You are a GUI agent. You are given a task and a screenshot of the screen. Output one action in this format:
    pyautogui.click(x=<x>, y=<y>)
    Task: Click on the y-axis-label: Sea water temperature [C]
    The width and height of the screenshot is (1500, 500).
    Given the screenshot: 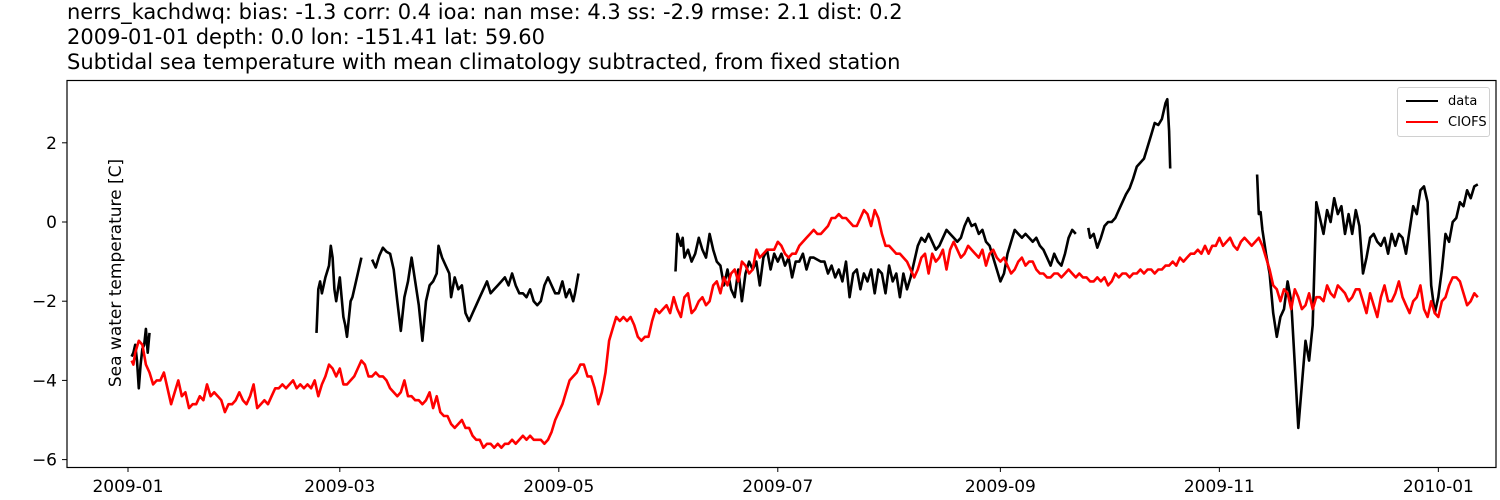 What is the action you would take?
    pyautogui.click(x=116, y=273)
    